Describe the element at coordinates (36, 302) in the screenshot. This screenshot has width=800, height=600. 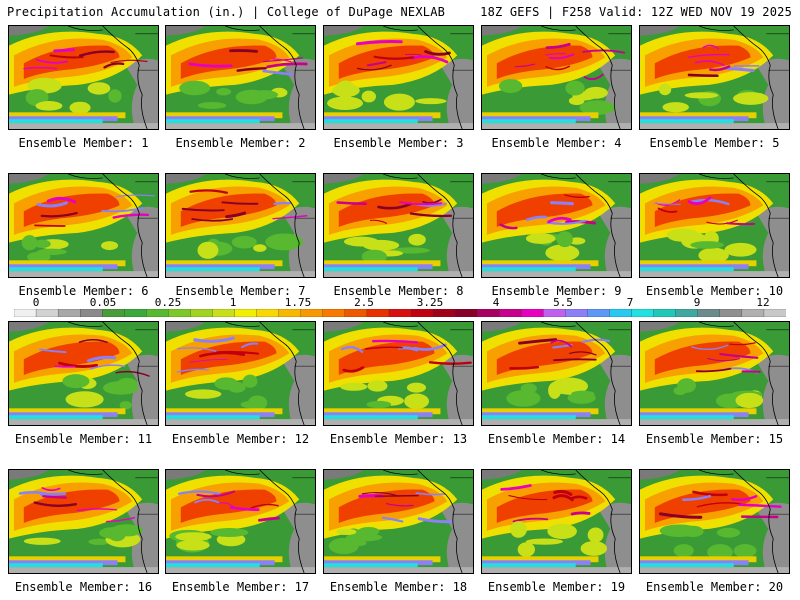
I see `colorbar-tick-label: 0` at that location.